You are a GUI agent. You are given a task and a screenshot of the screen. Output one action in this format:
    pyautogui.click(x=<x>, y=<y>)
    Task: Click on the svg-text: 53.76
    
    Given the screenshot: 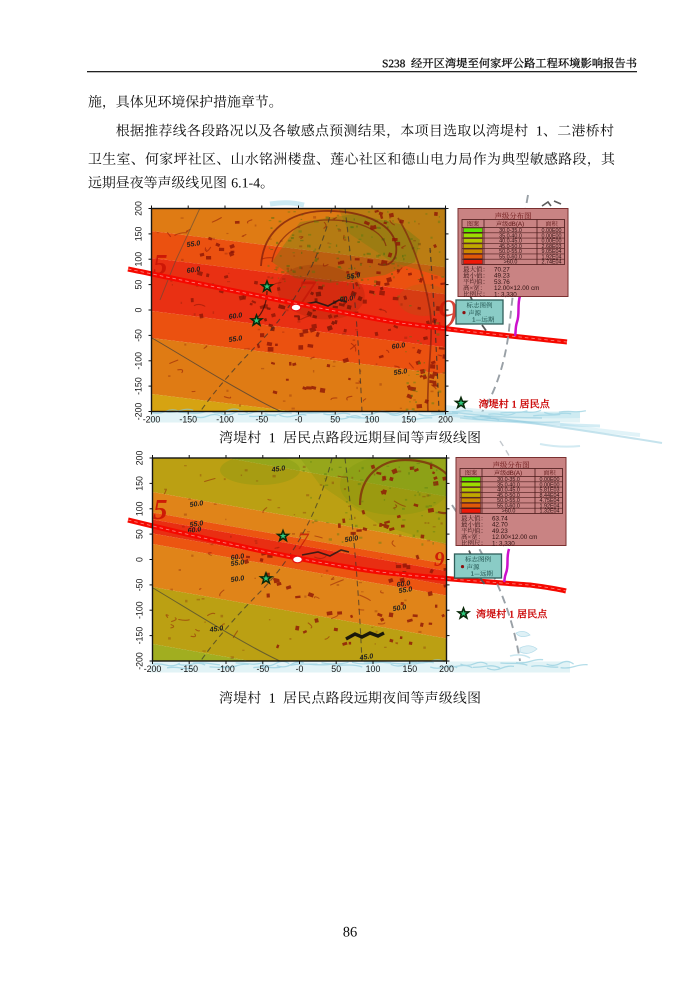 What is the action you would take?
    pyautogui.click(x=502, y=282)
    